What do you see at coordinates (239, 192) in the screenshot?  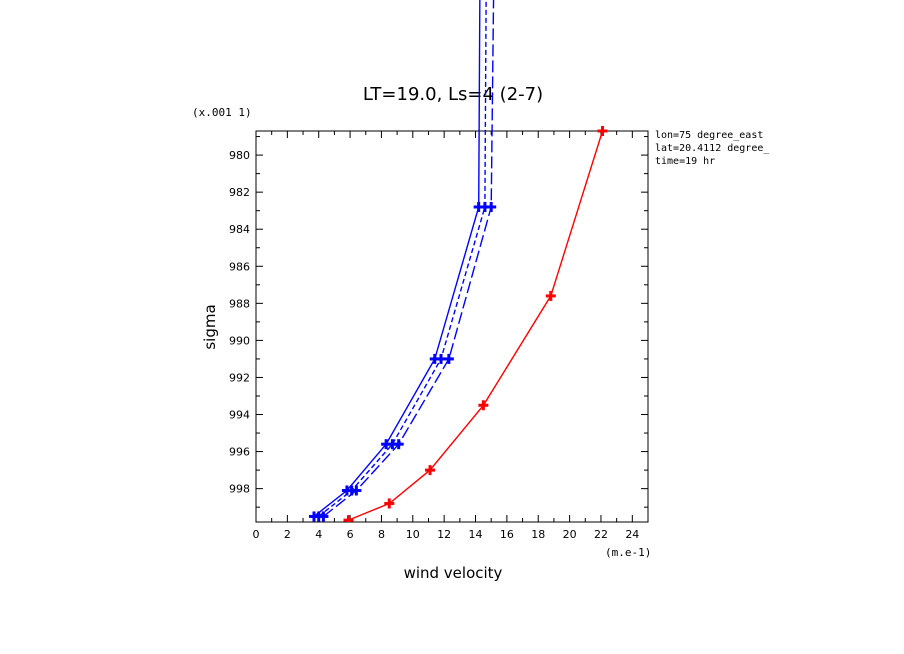 I see `y-tick-label: 982` at bounding box center [239, 192].